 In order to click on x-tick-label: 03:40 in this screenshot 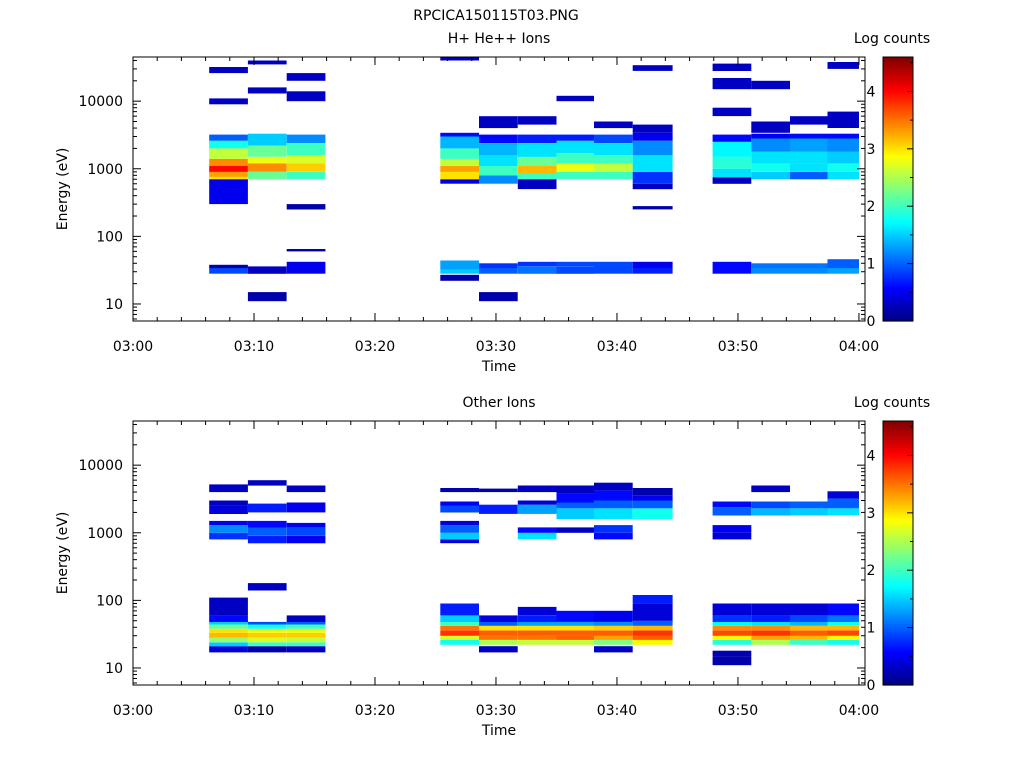, I will do `click(617, 711)`.